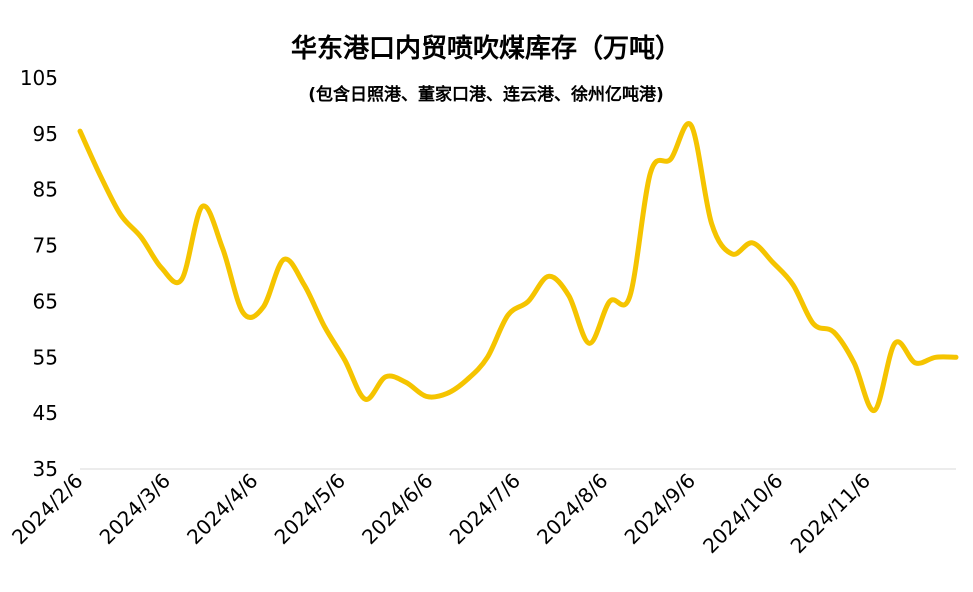 The height and width of the screenshot is (592, 973). I want to click on x-tick-label: 2024/4/6, so click(222, 509).